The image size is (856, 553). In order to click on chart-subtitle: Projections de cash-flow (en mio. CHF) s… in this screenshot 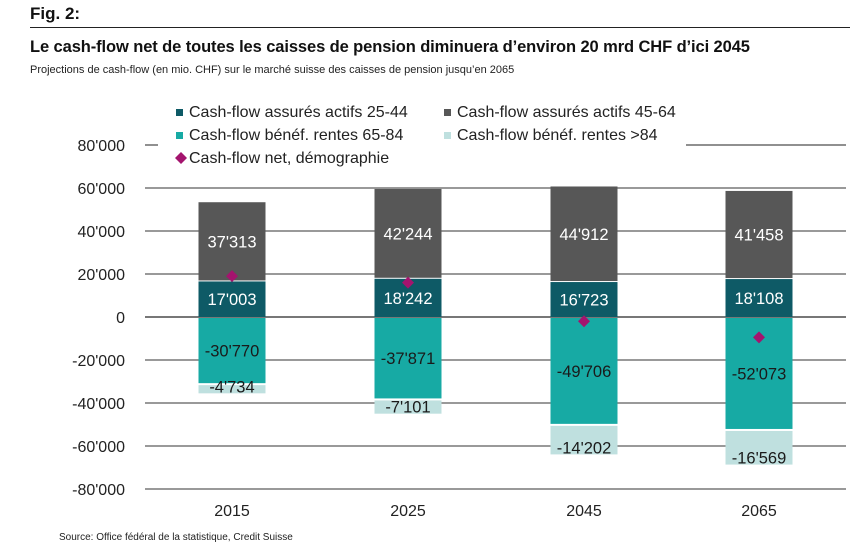, I will do `click(272, 70)`.